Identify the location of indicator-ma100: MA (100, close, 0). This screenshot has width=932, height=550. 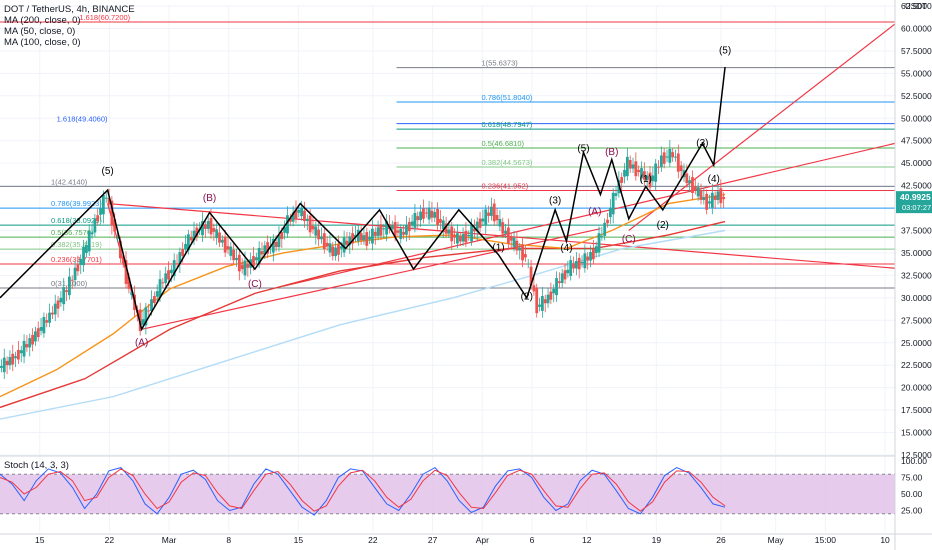
(42, 42).